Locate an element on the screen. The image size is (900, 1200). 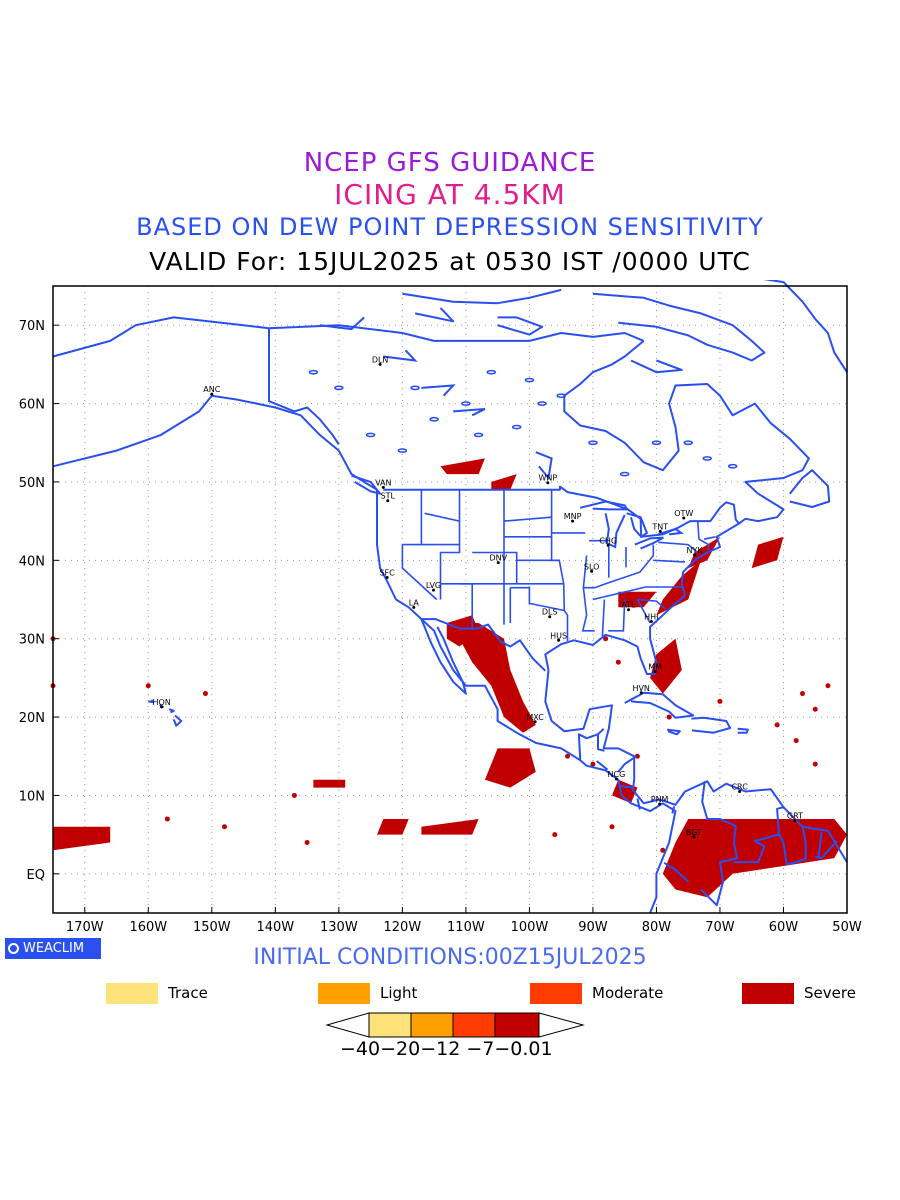
lon-tick-label: 90W is located at coordinates (593, 927).